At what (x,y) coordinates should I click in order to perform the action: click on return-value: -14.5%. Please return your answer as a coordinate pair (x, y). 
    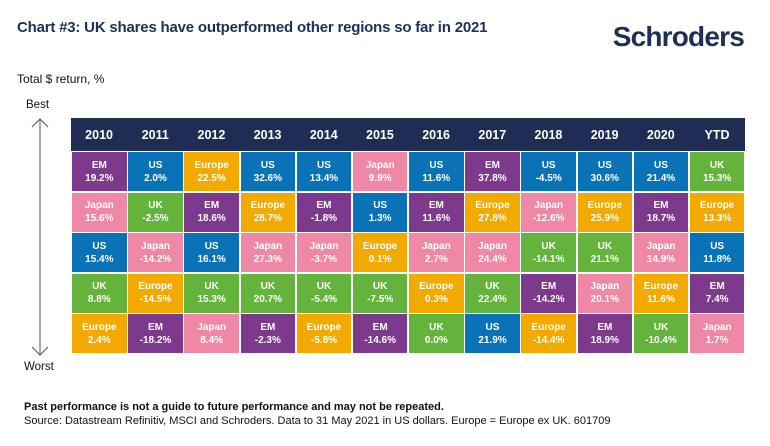
    Looking at the image, I should click on (155, 300).